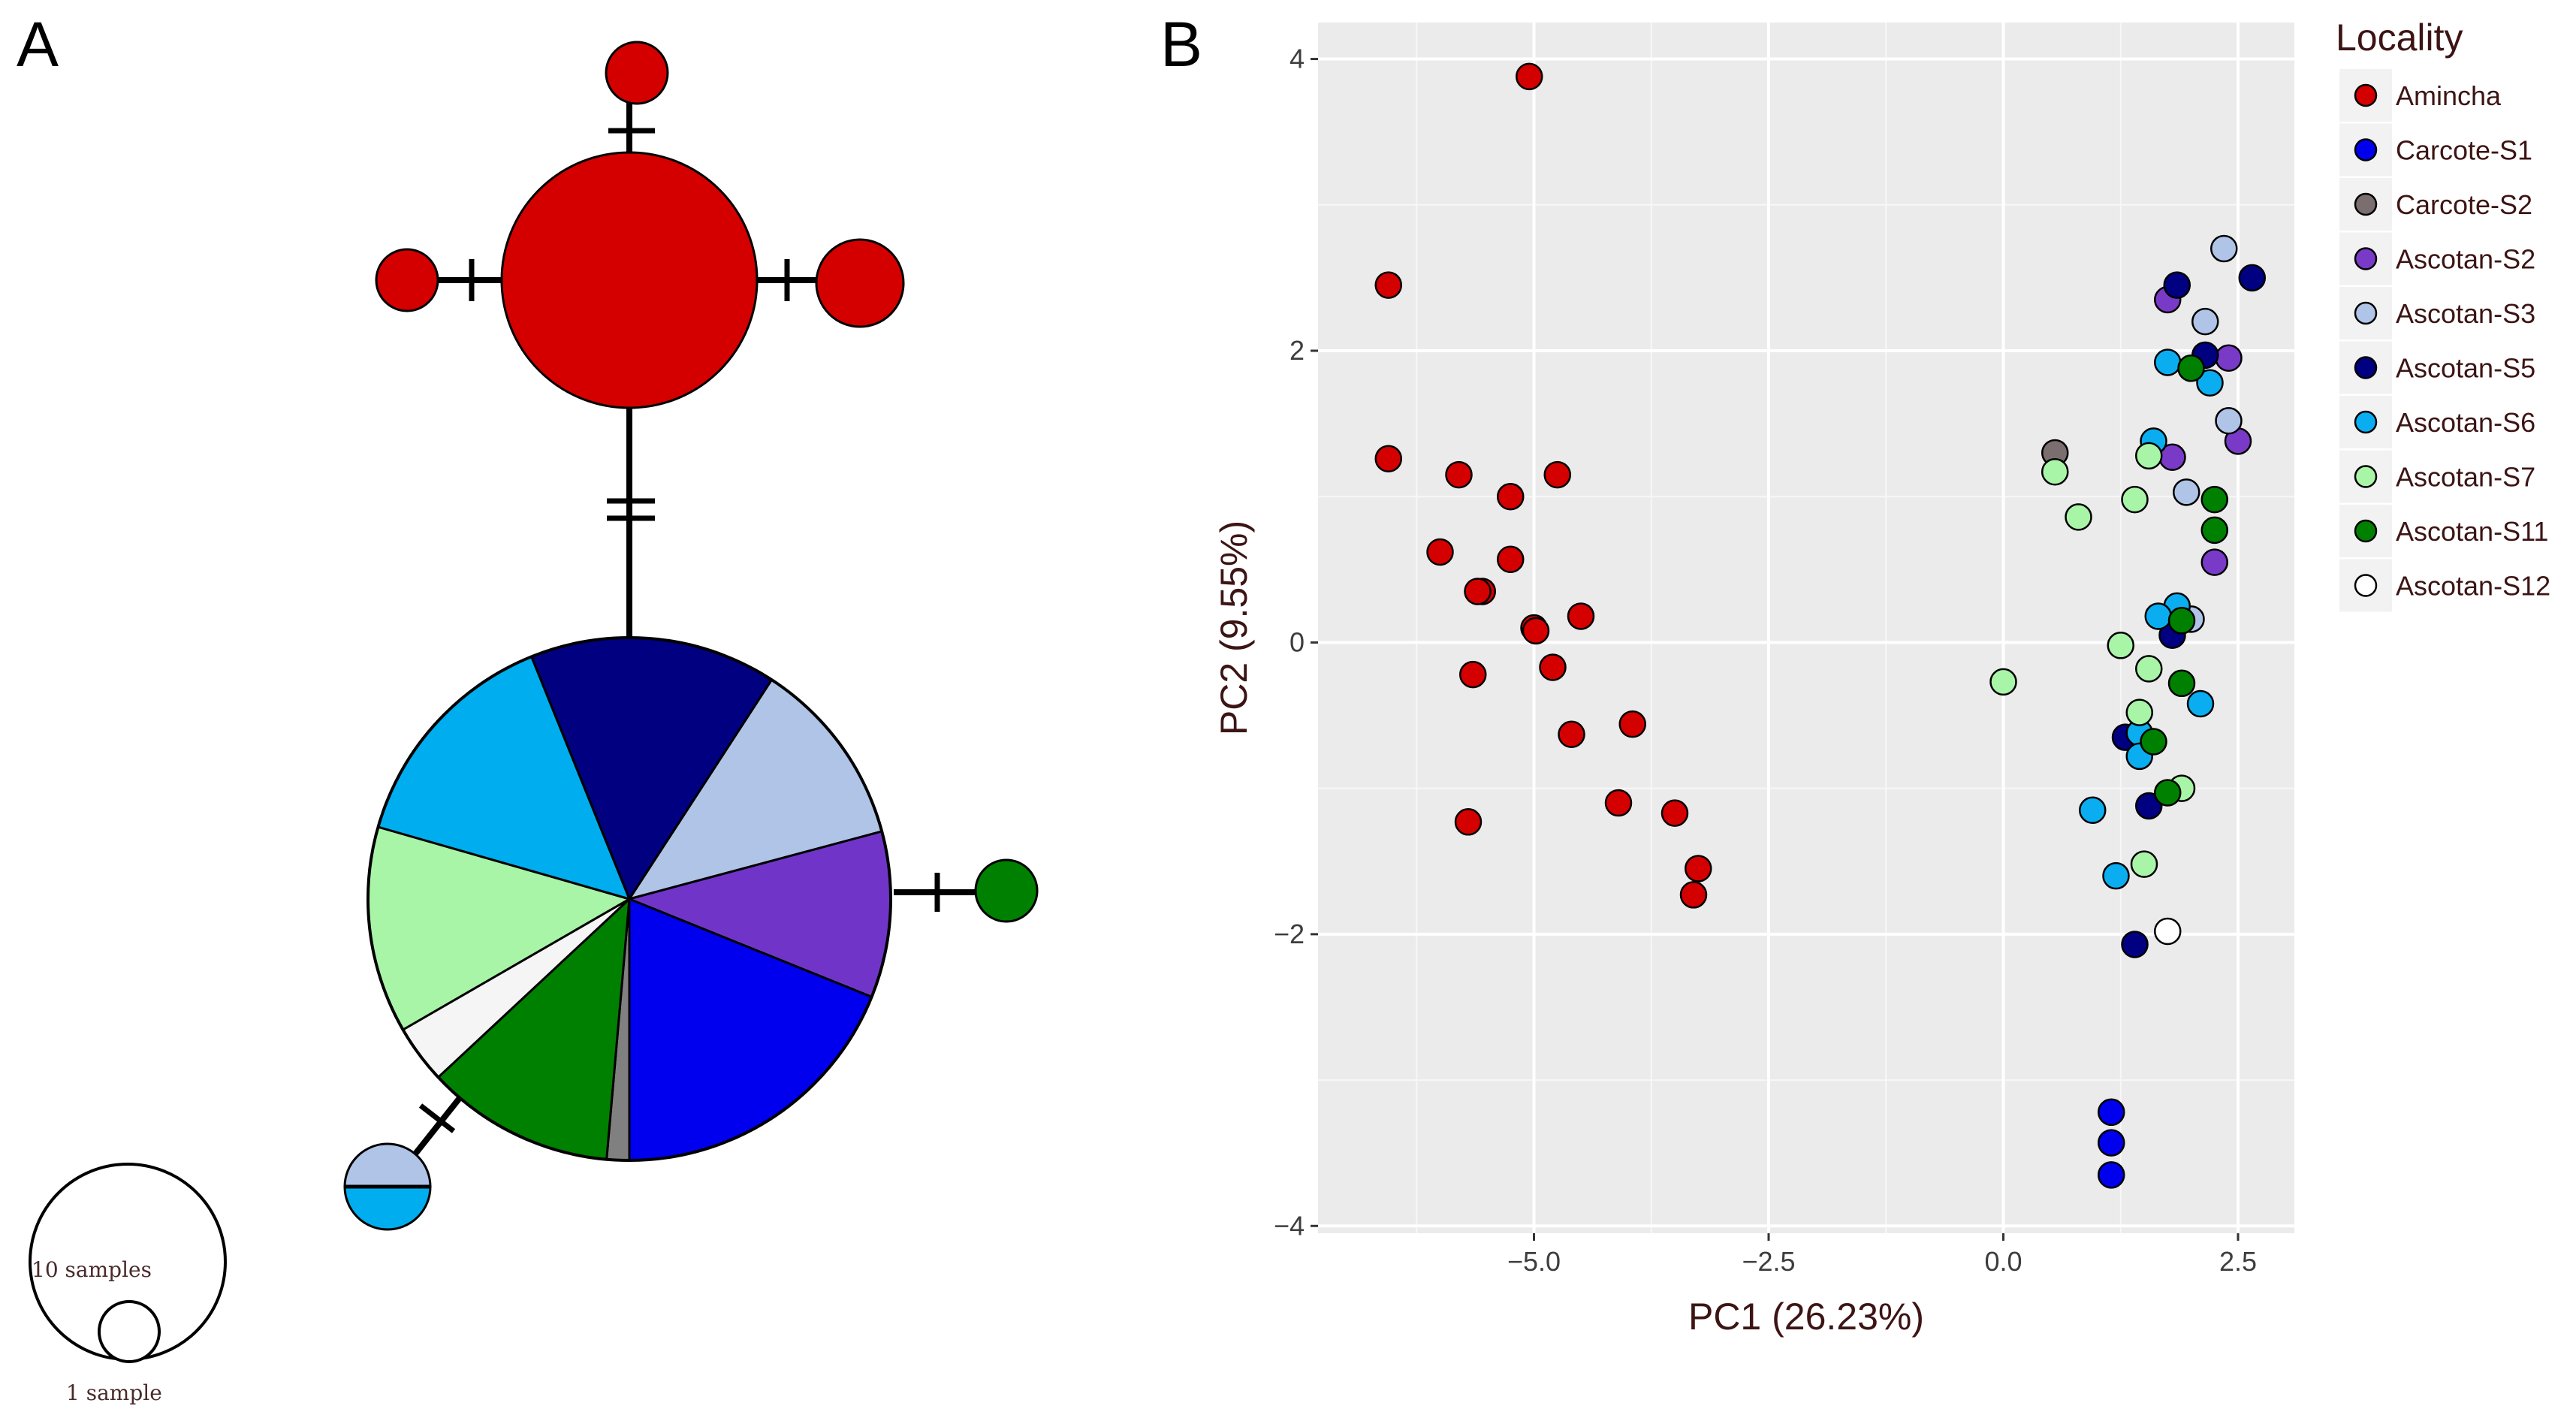 The height and width of the screenshot is (1421, 2576). Describe the element at coordinates (2464, 150) in the screenshot. I see `legend-label: Carcote-S1` at that location.